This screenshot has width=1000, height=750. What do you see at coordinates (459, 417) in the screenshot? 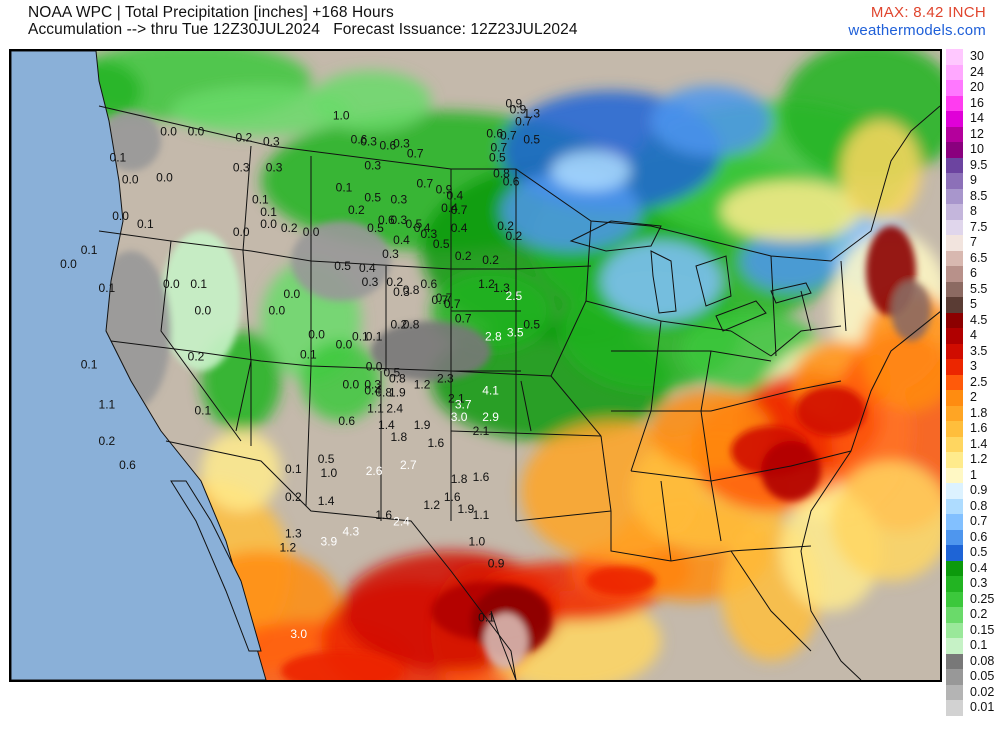
I see `point-value-label: 3.0` at bounding box center [459, 417].